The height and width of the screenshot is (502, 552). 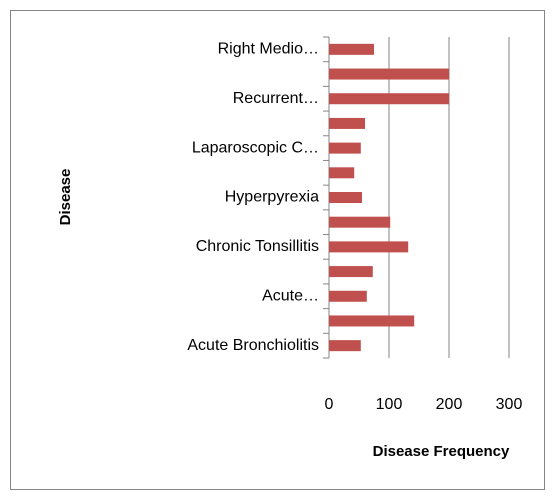 What do you see at coordinates (509, 404) in the screenshot?
I see `x-tick-label: 300` at bounding box center [509, 404].